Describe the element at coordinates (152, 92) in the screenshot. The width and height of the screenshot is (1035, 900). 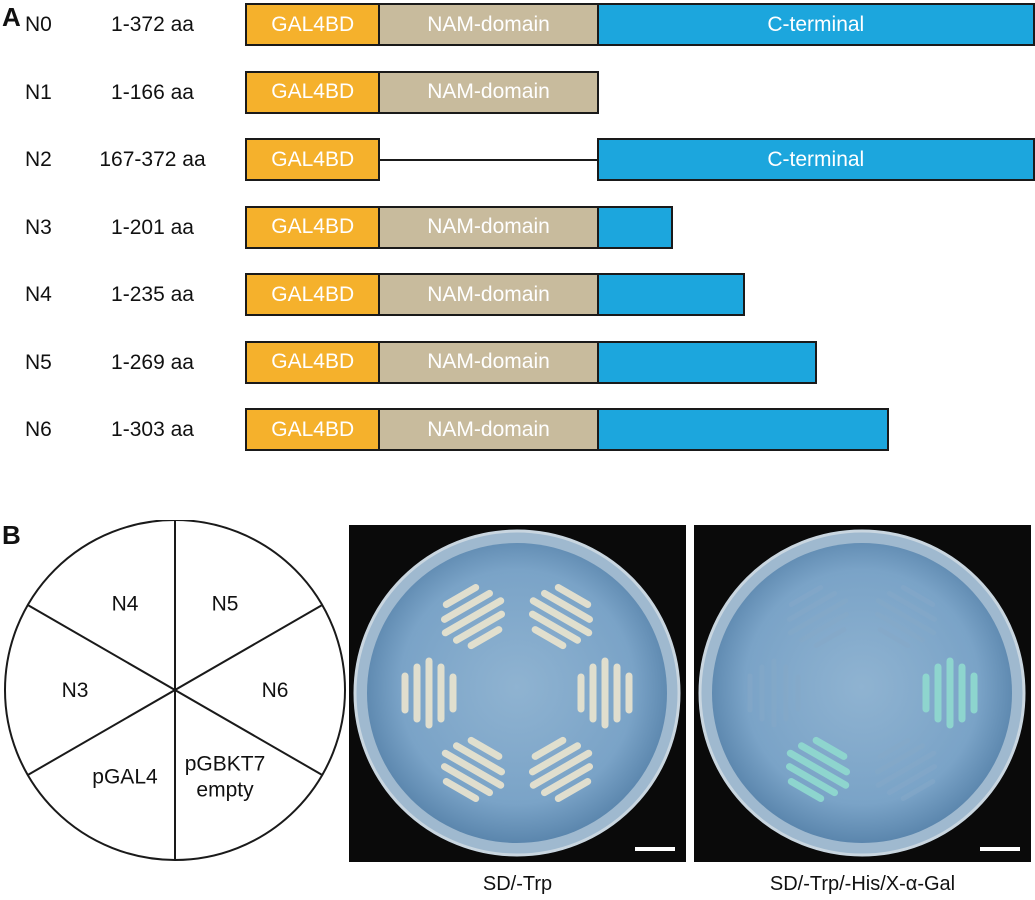
I see `construct-range-n1: 1-166 aa` at that location.